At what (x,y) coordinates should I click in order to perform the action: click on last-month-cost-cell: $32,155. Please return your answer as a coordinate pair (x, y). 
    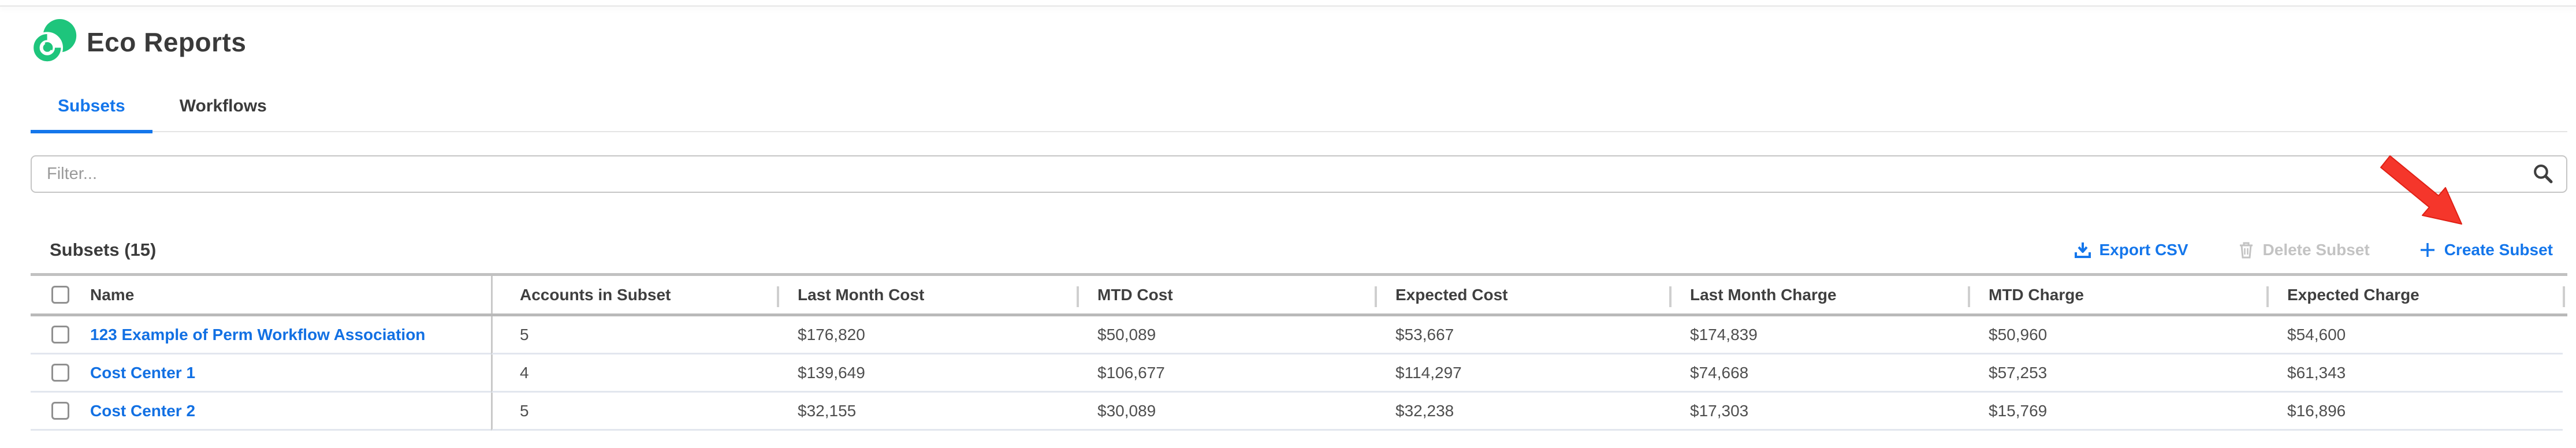
    Looking at the image, I should click on (927, 412).